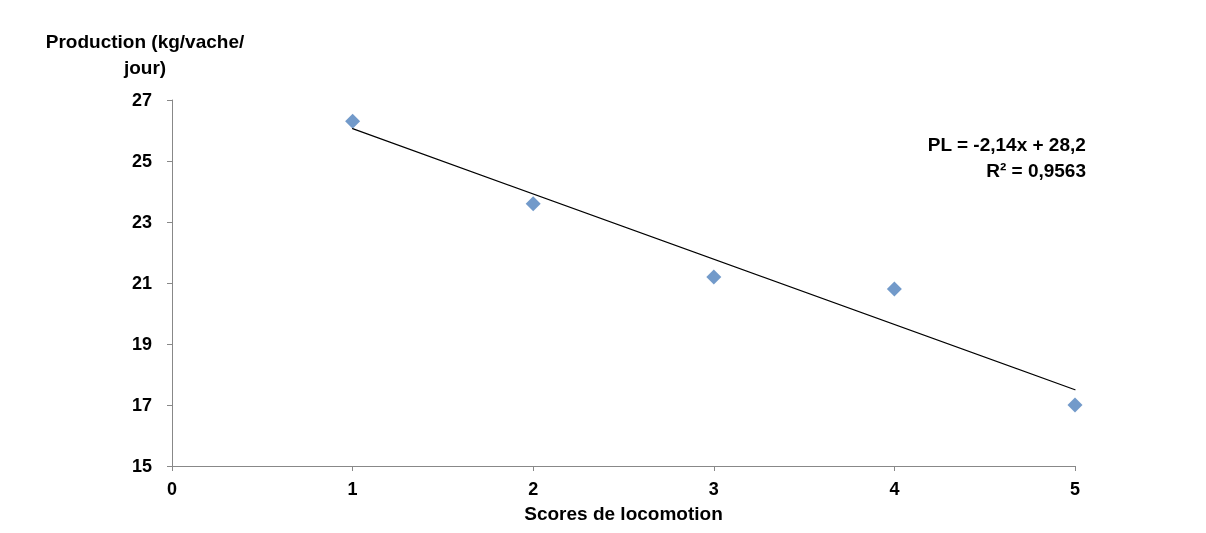 Image resolution: width=1206 pixels, height=533 pixels. Describe the element at coordinates (141, 222) in the screenshot. I see `y-tick-label: 23` at that location.